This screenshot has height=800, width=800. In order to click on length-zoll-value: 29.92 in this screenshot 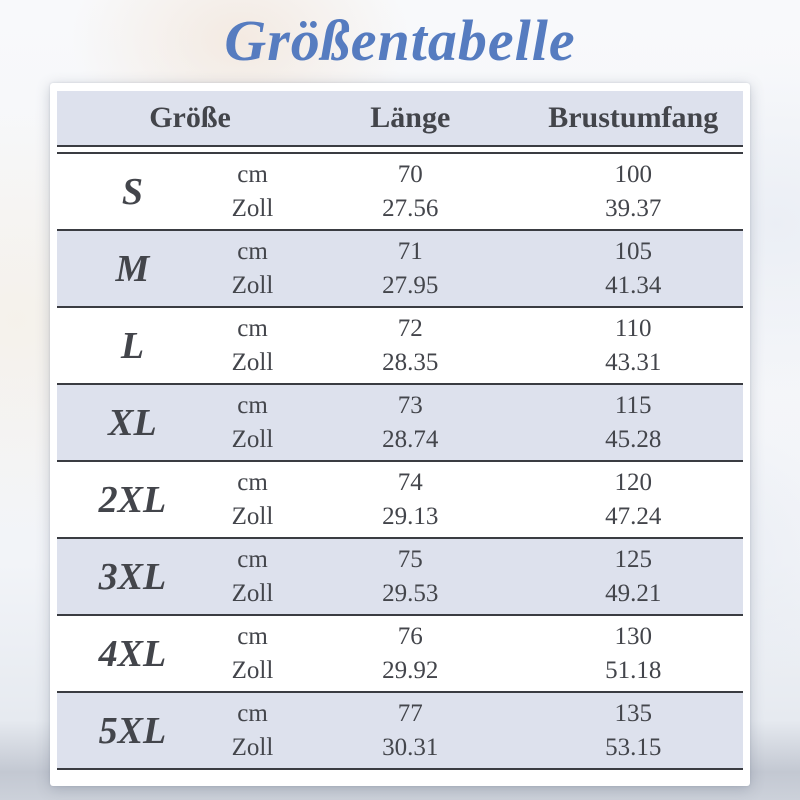, I will do `click(410, 670)`.